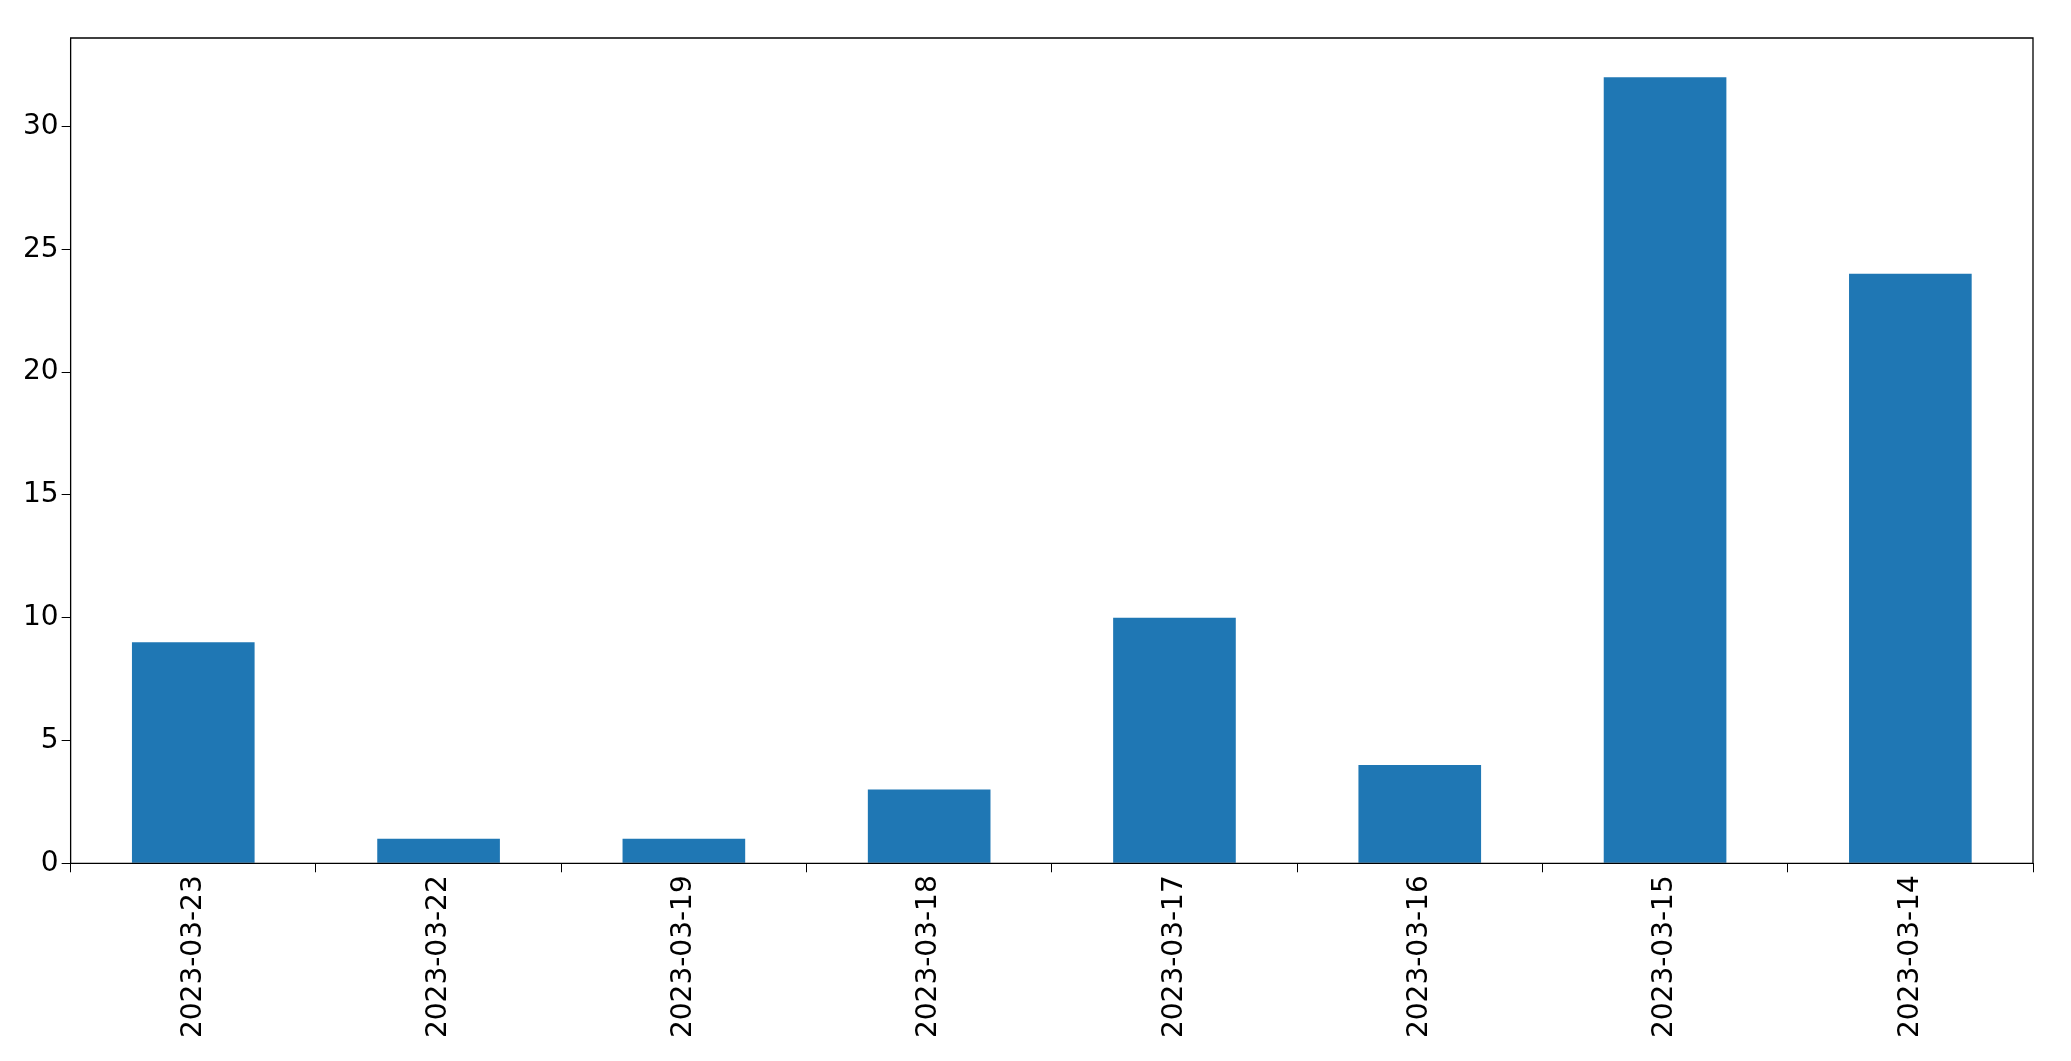 The image size is (2071, 1061). Describe the element at coordinates (49, 738) in the screenshot. I see `y-tick-label: 5` at that location.